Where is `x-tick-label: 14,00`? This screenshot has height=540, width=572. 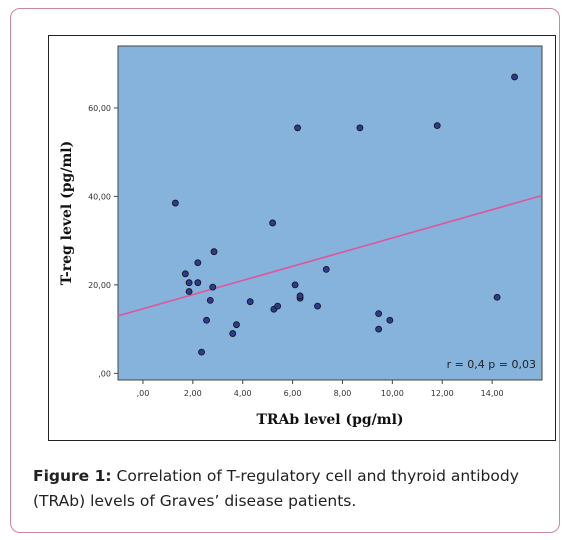
x-tick-label: 14,00 is located at coordinates (492, 393).